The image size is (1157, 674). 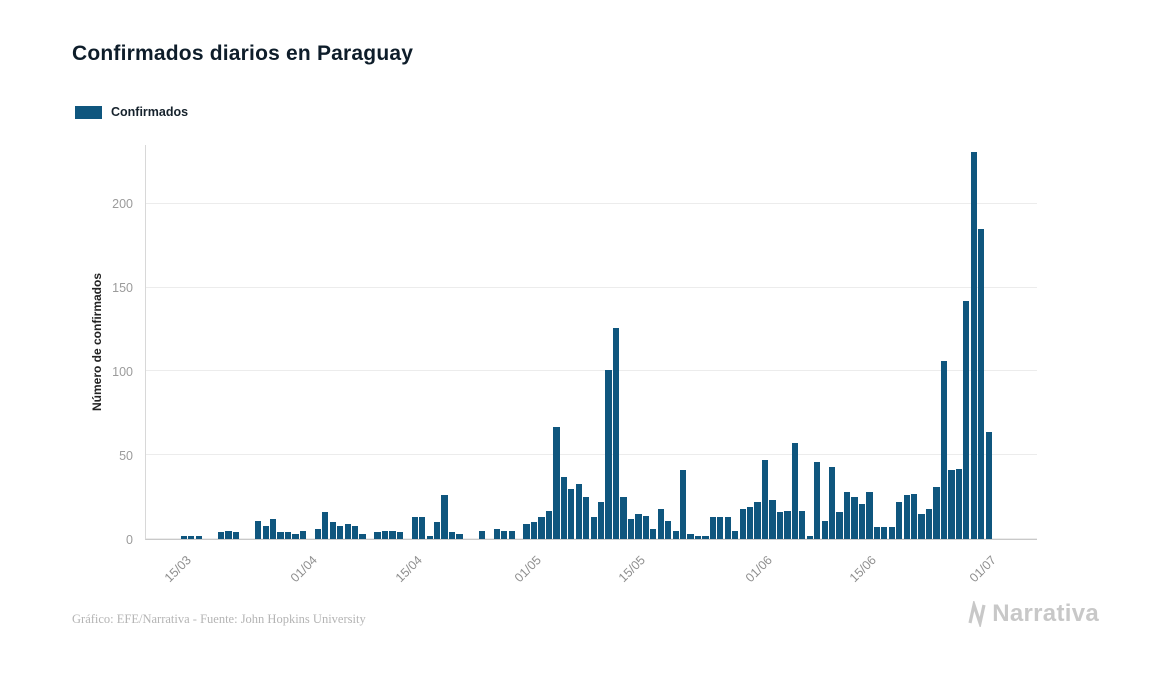 I want to click on x-tick-label: 01/05, so click(x=527, y=569).